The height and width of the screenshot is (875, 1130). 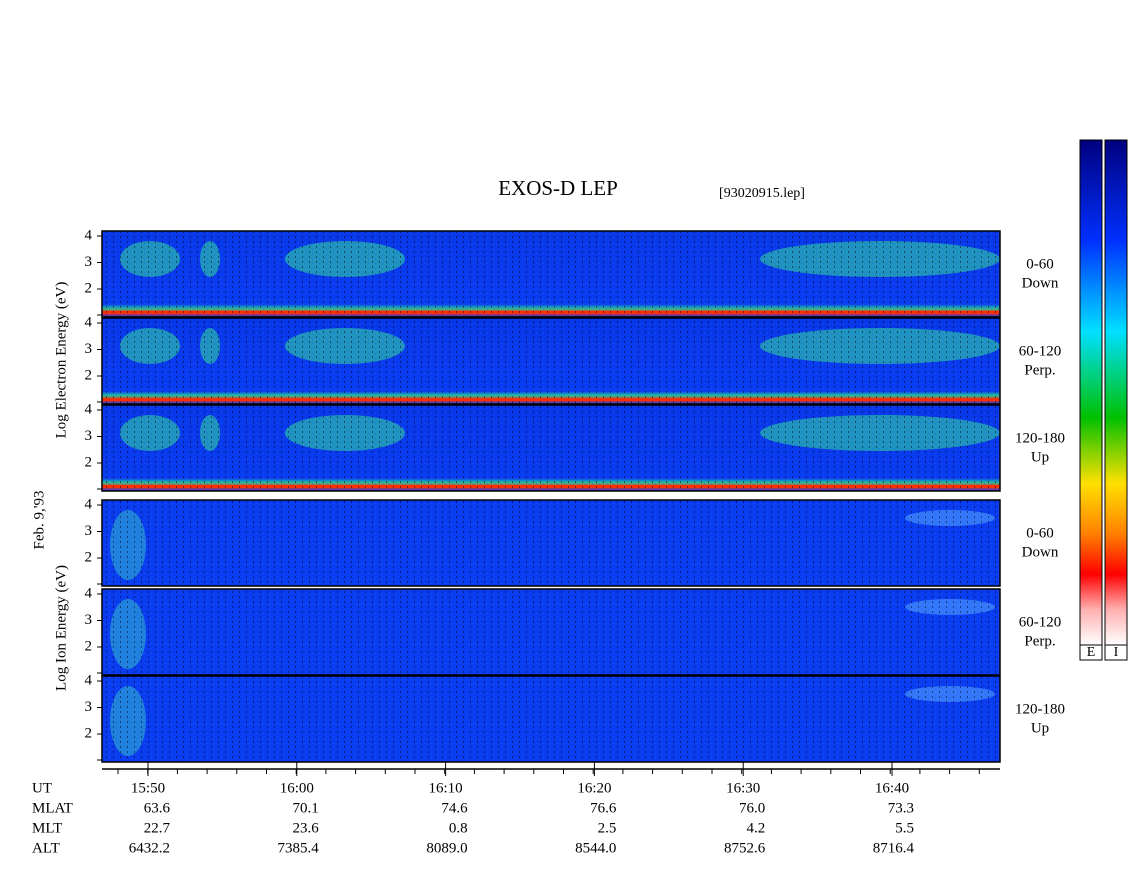 I want to click on time-label: 16:00, so click(x=297, y=788).